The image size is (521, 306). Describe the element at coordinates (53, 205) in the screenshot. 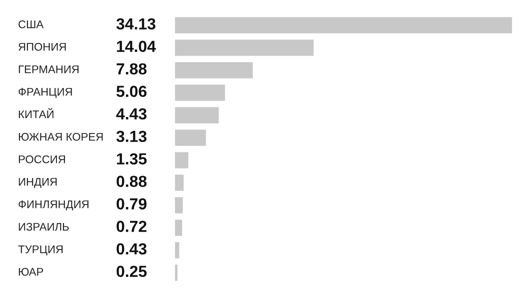

I see `y-tick-label: ФИНЛЯНДИЯ` at that location.